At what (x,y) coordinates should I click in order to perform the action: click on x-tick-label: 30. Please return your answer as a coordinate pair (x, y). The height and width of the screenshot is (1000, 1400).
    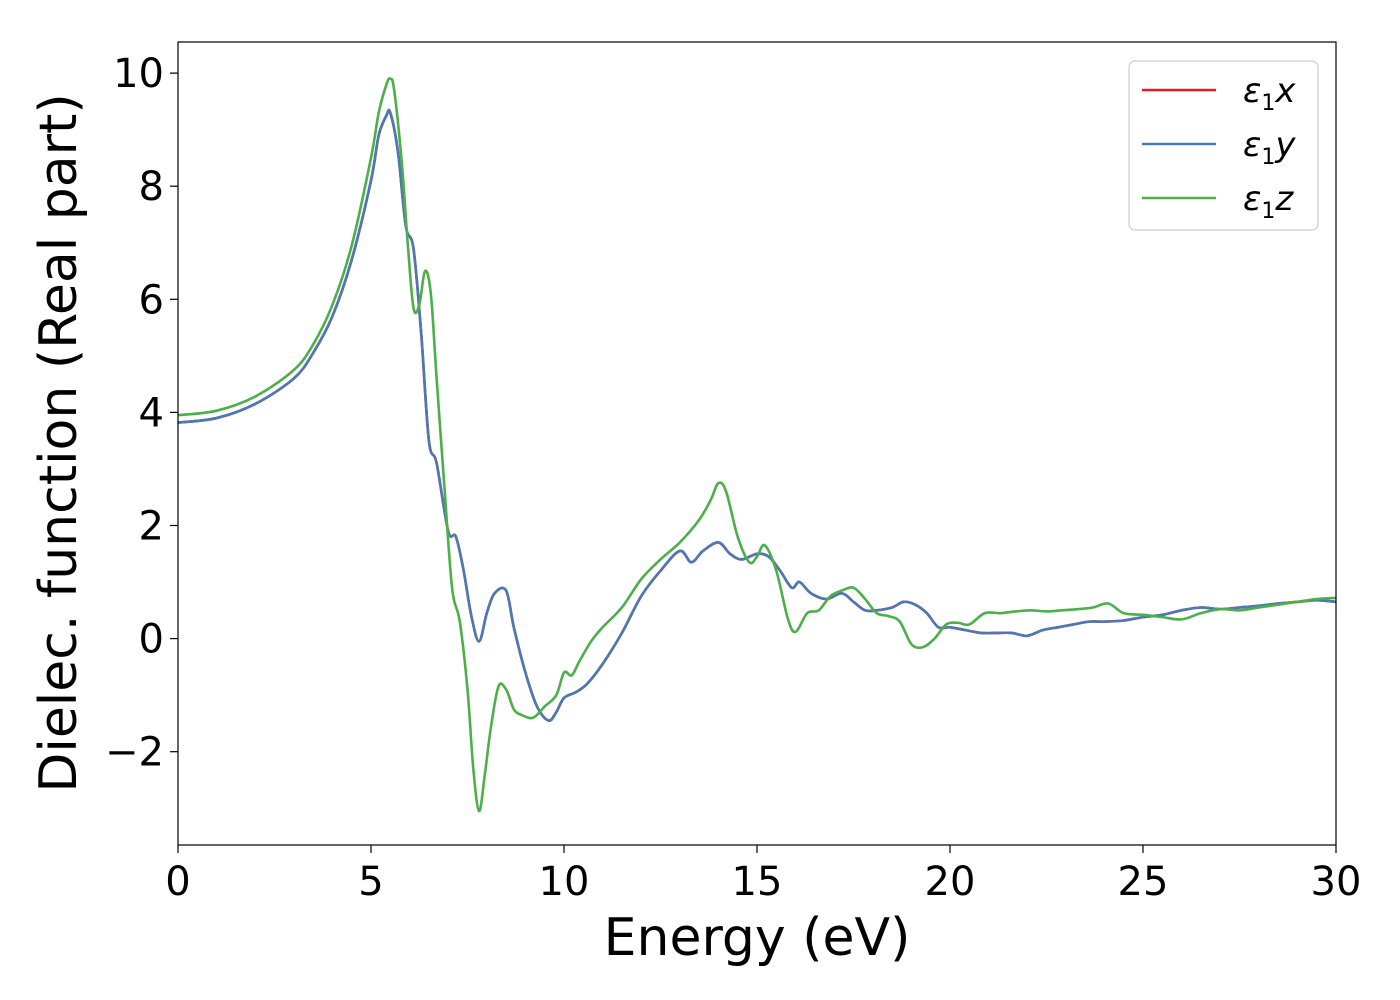
    Looking at the image, I should click on (1336, 882).